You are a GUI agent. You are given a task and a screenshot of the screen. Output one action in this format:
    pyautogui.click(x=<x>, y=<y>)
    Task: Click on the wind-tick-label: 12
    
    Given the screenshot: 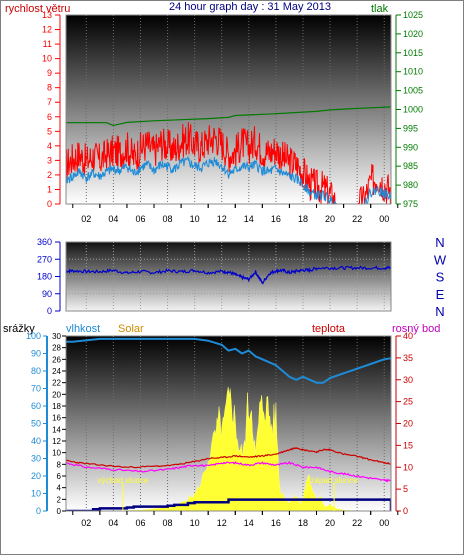 What is the action you would take?
    pyautogui.click(x=47, y=30)
    